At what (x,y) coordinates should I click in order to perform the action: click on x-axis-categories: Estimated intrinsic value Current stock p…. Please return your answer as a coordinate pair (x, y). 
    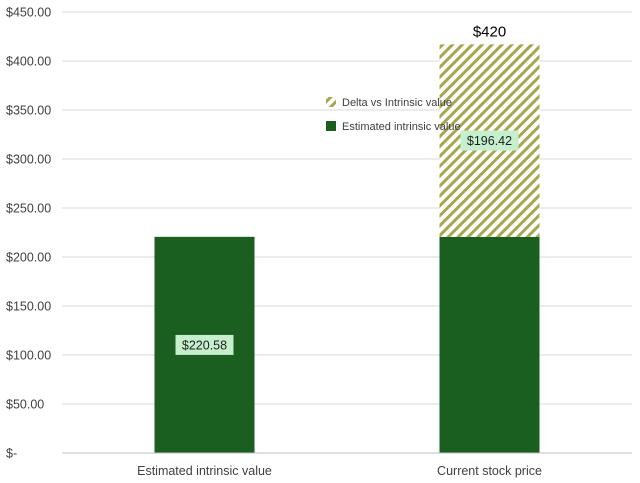
    Looking at the image, I should click on (339, 471).